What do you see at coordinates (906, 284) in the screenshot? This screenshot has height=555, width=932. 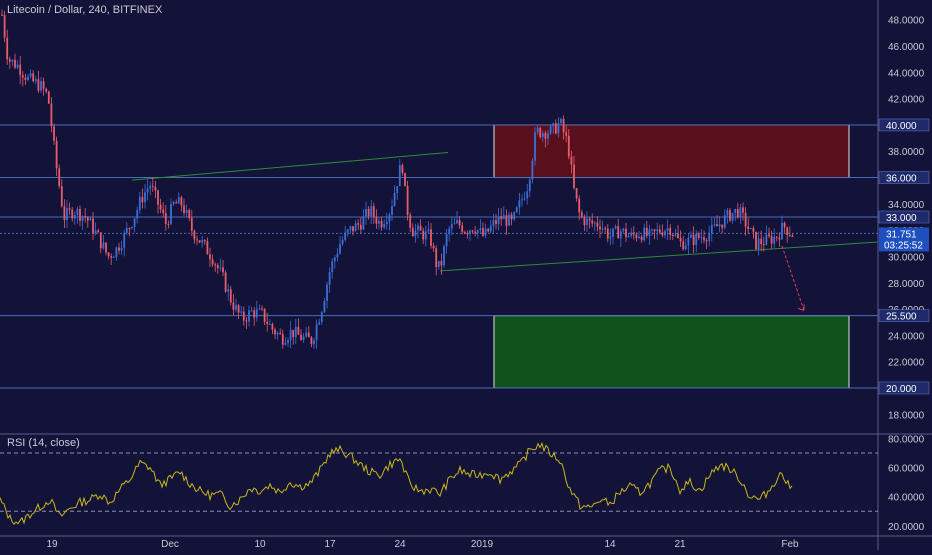 I see `price-tick-label: 28.0000` at bounding box center [906, 284].